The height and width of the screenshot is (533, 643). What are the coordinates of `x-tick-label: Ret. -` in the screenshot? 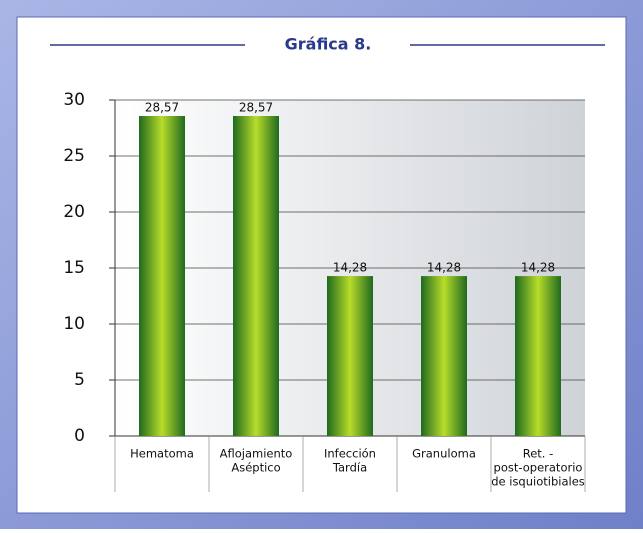 It's located at (538, 454).